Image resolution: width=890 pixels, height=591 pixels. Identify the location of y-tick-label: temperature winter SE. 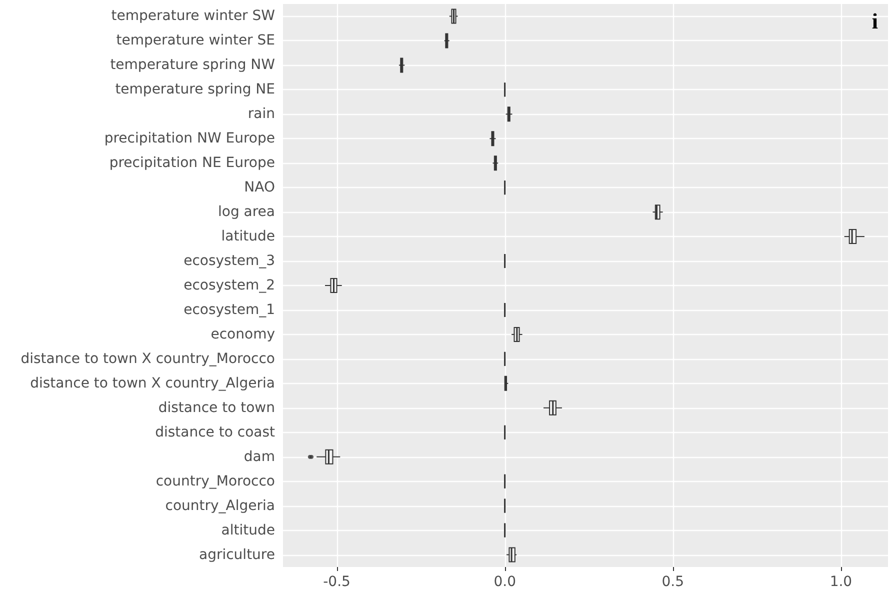
(195, 40).